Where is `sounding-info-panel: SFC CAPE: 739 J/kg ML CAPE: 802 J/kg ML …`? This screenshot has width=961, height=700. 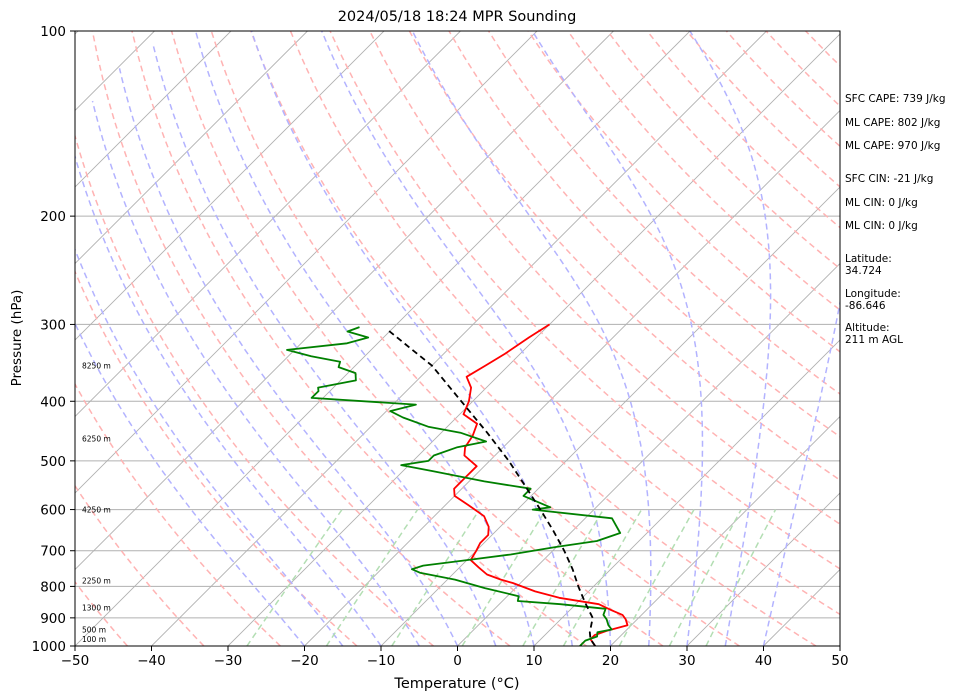
sounding-info-panel: SFC CAPE: 739 J/kg ML CAPE: 802 J/kg ML … is located at coordinates (895, 219).